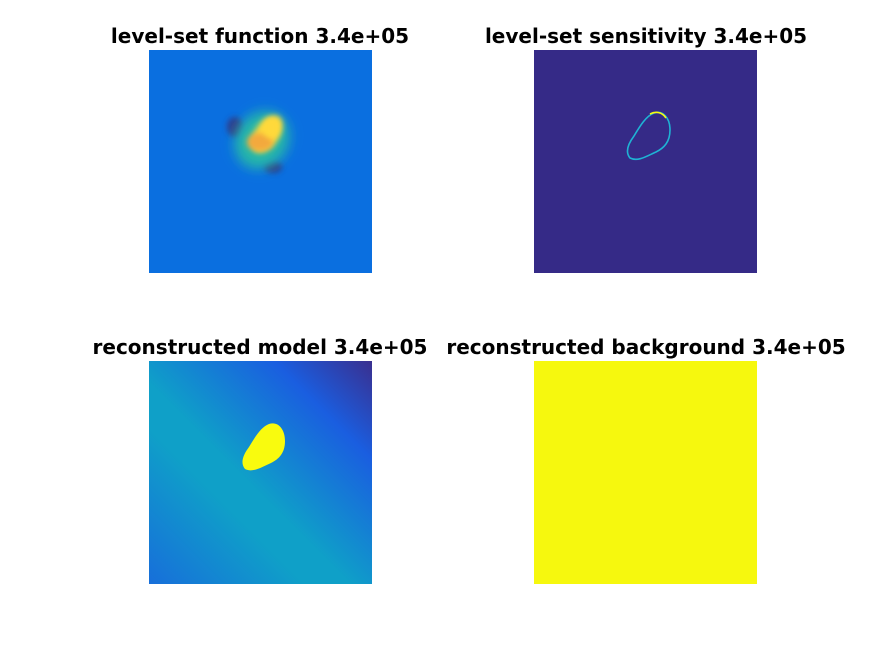 The width and height of the screenshot is (875, 656). Describe the element at coordinates (260, 142) in the screenshot. I see `positive-core` at that location.